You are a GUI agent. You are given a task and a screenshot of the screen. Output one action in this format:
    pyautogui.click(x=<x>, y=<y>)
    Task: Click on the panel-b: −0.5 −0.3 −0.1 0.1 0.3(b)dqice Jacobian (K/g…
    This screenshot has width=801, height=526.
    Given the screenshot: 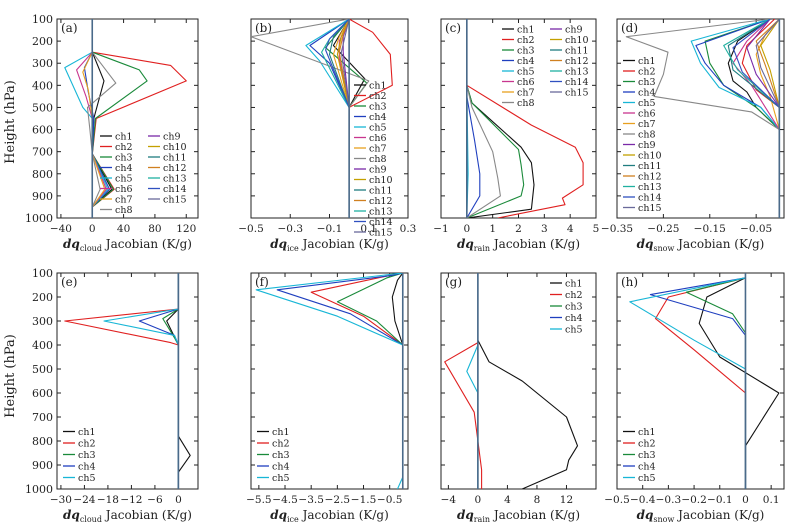 What is the action you would take?
    pyautogui.click(x=327, y=135)
    